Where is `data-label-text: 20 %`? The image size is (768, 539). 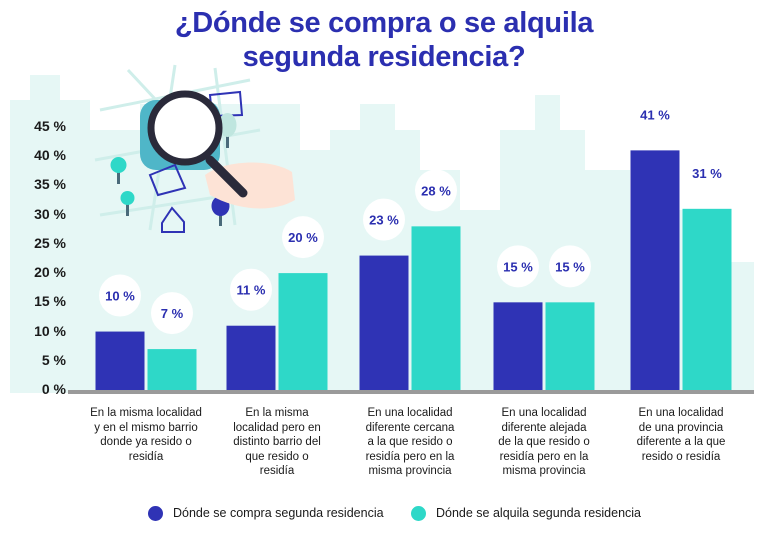
data-label-text: 20 % is located at coordinates (303, 237).